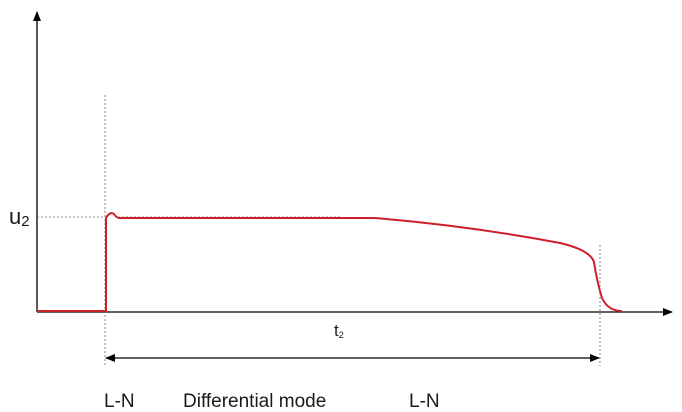  What do you see at coordinates (19, 217) in the screenshot?
I see `u2-label: u2` at bounding box center [19, 217].